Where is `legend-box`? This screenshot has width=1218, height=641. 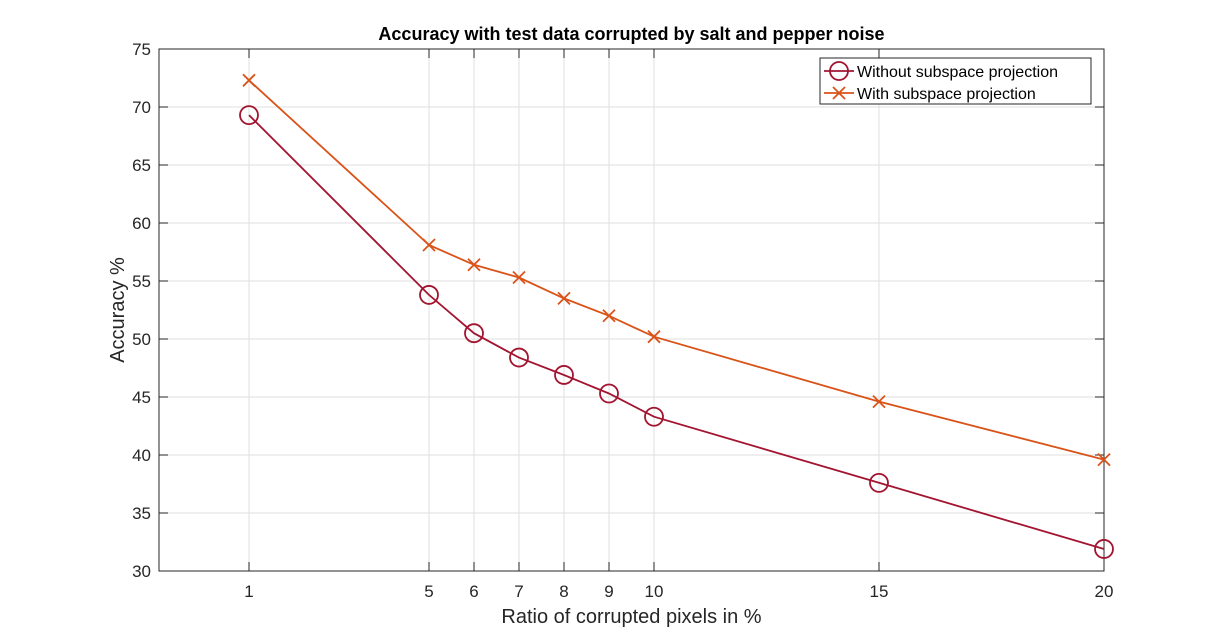
legend-box is located at coordinates (955, 81).